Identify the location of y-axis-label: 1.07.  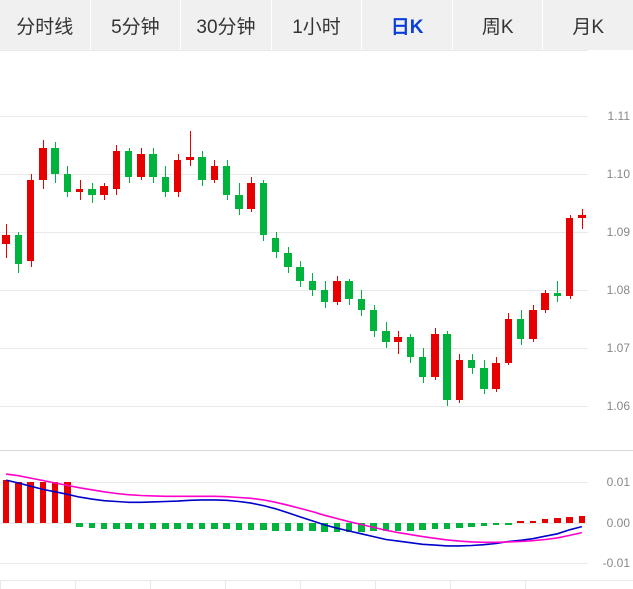
(618, 348).